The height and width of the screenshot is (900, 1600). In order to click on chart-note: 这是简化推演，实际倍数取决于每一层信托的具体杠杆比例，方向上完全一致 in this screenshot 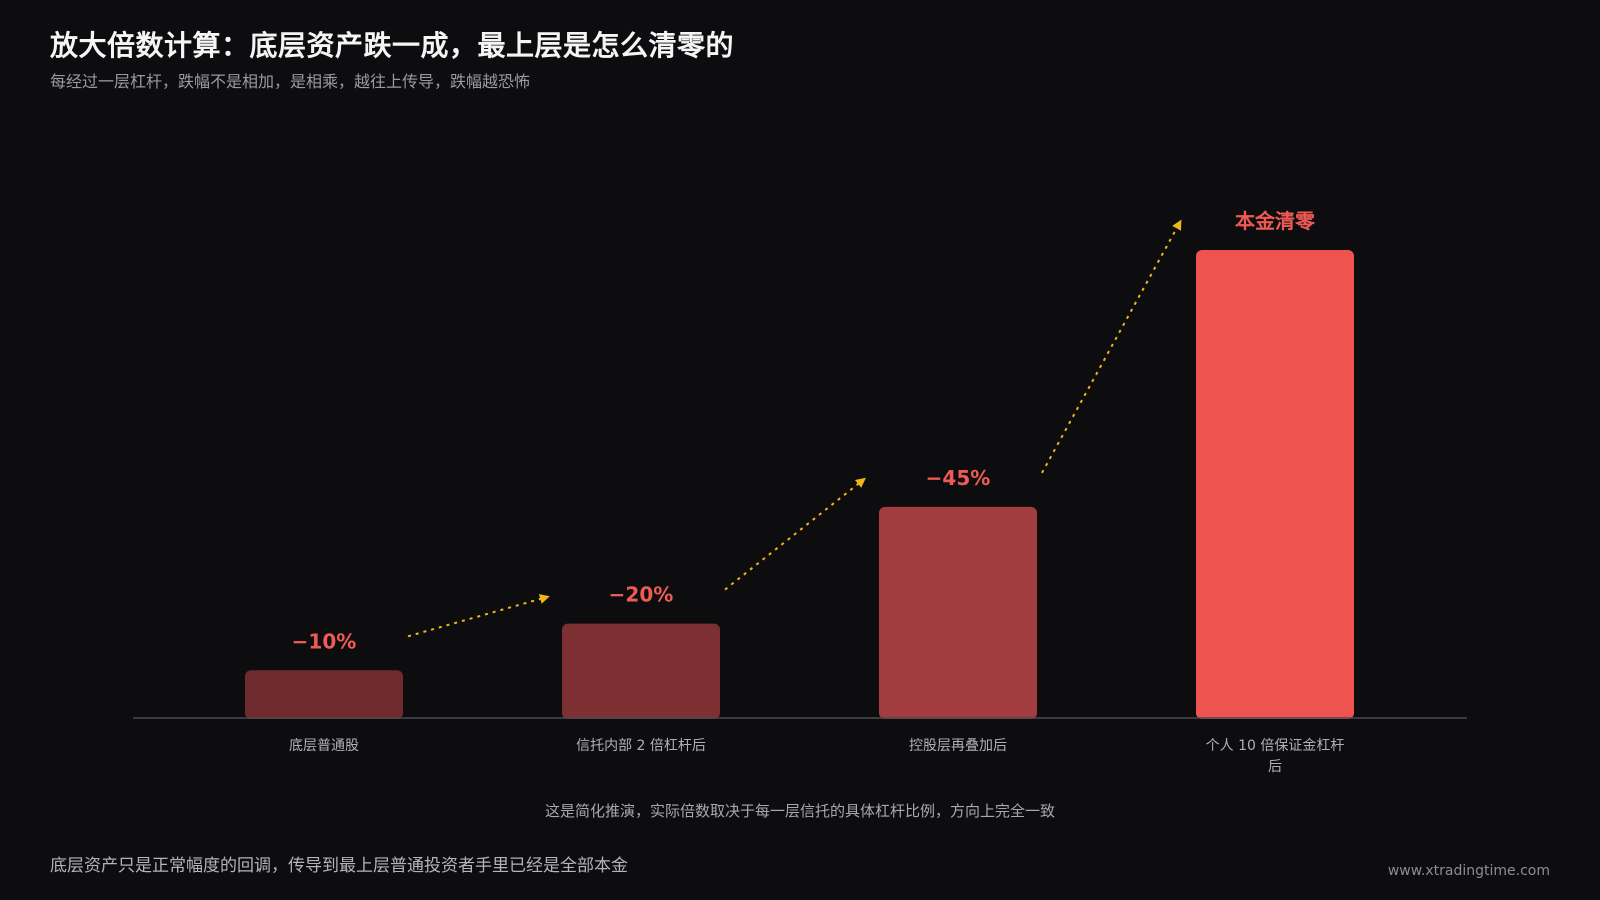, I will do `click(799, 811)`.